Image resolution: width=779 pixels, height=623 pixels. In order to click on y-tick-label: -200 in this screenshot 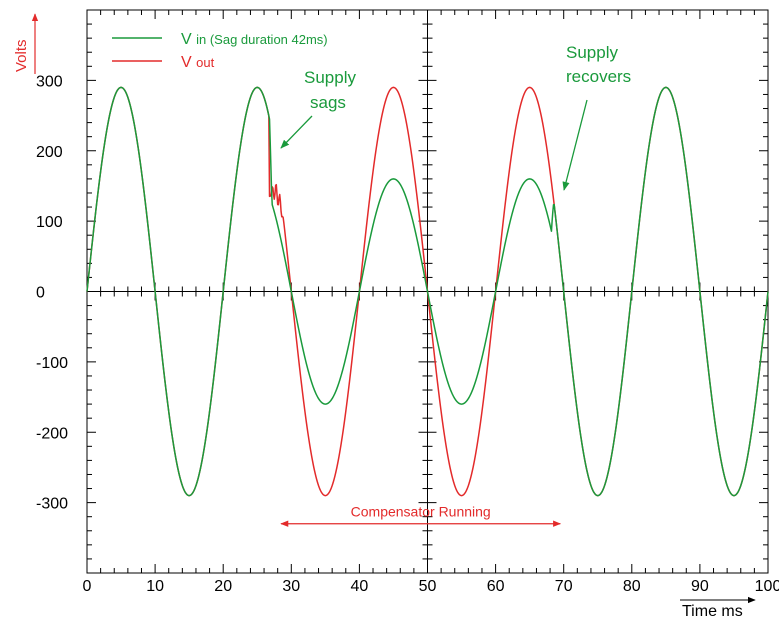, I will do `click(52, 433)`.